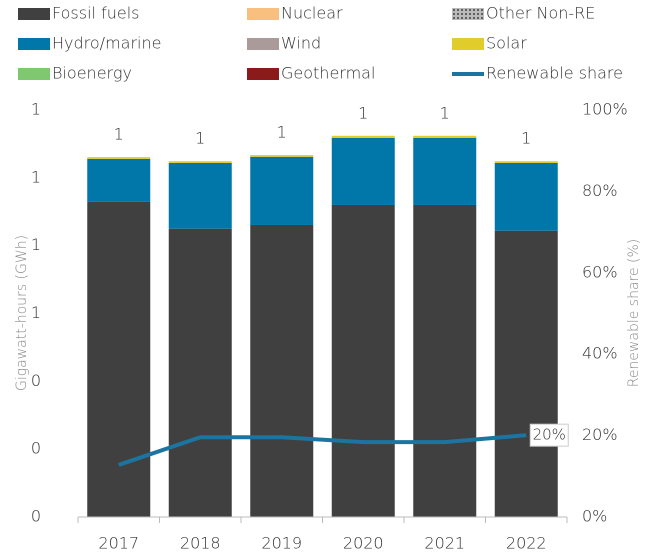  I want to click on legend-label: Geothermal, so click(328, 73).